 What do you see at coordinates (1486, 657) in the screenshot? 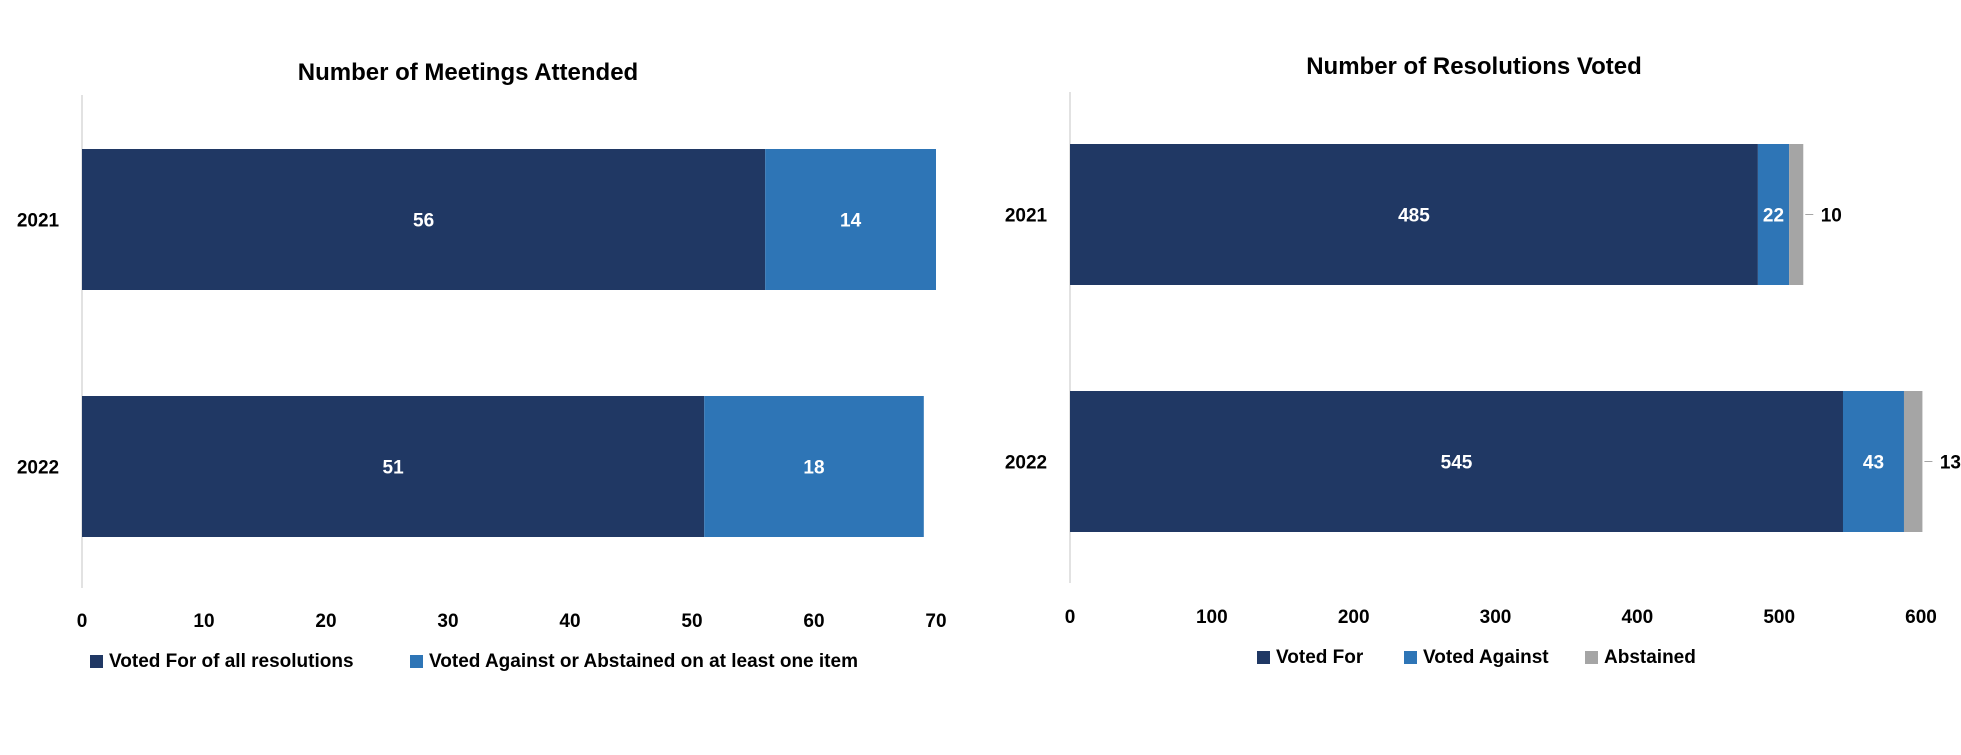
I see `legend-label: Voted Against` at bounding box center [1486, 657].